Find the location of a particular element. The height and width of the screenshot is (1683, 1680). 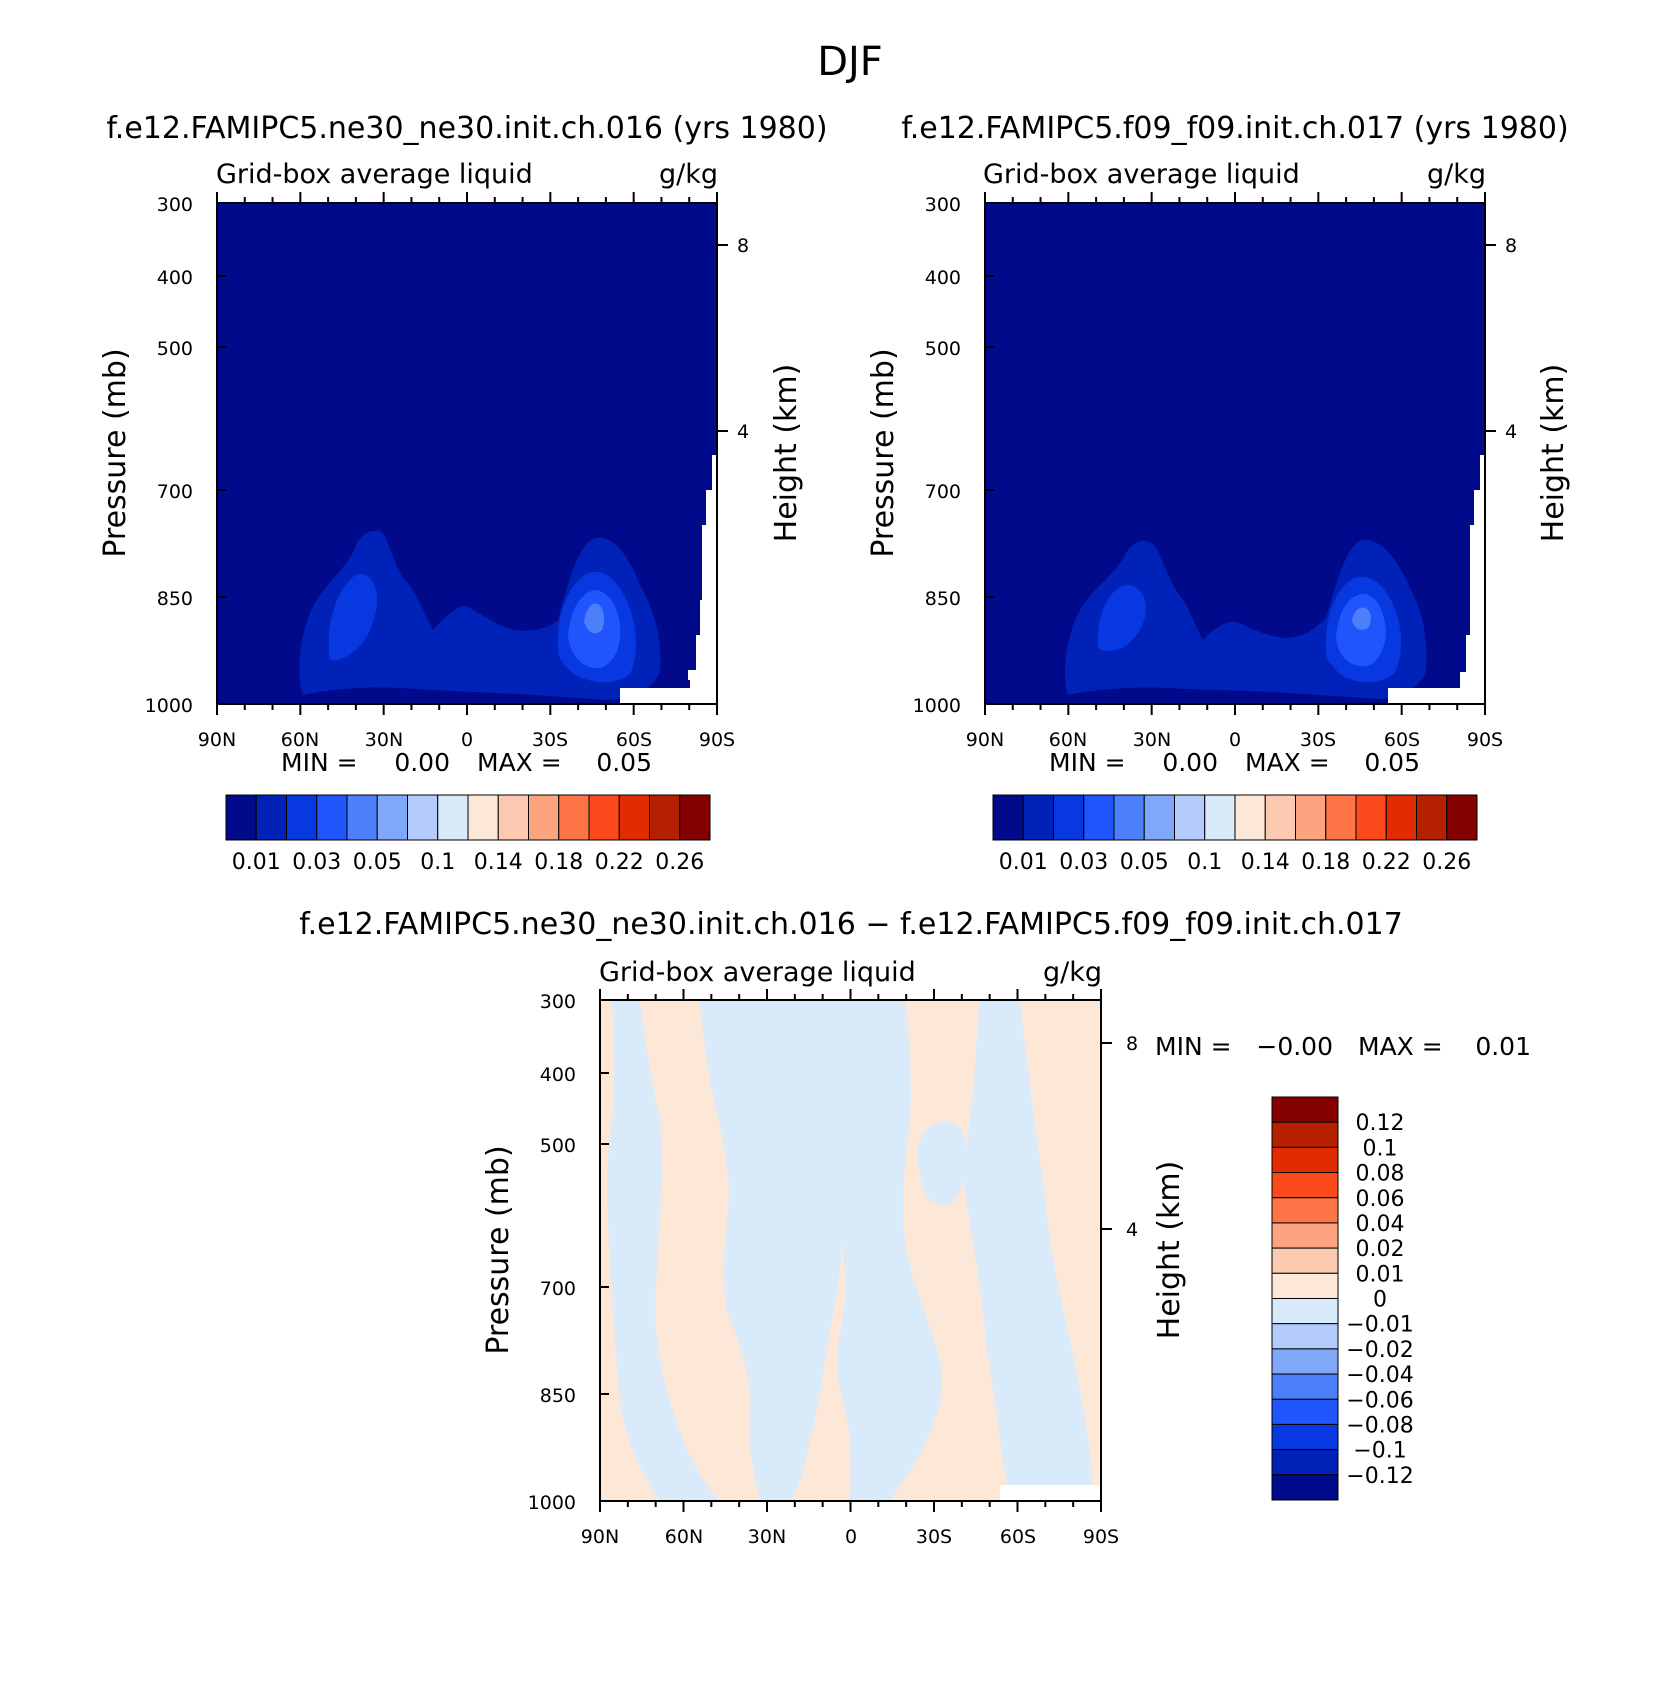

panel-3-negative-region-b is located at coordinates (771, 1250).